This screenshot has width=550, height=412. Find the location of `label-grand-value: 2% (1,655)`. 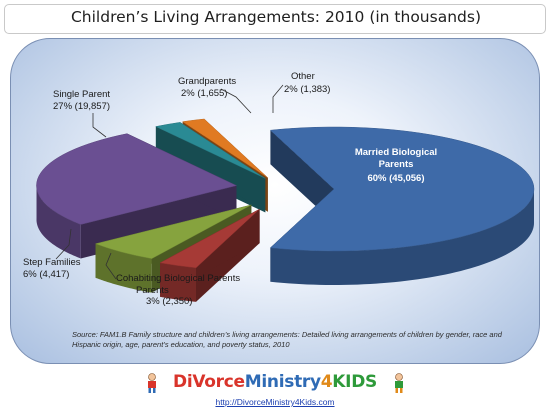

label-grand-value: 2% (1,655) is located at coordinates (204, 93).